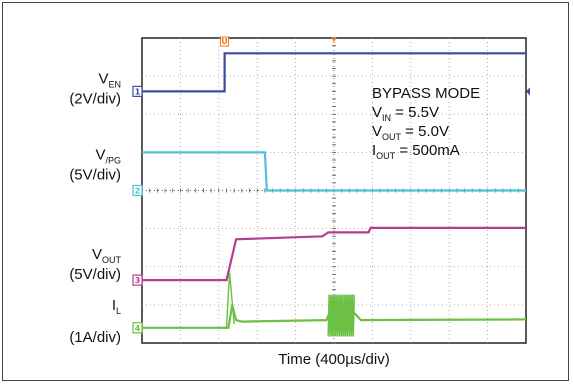 The height and width of the screenshot is (385, 573). I want to click on channel-marker-label: 2, so click(138, 191).